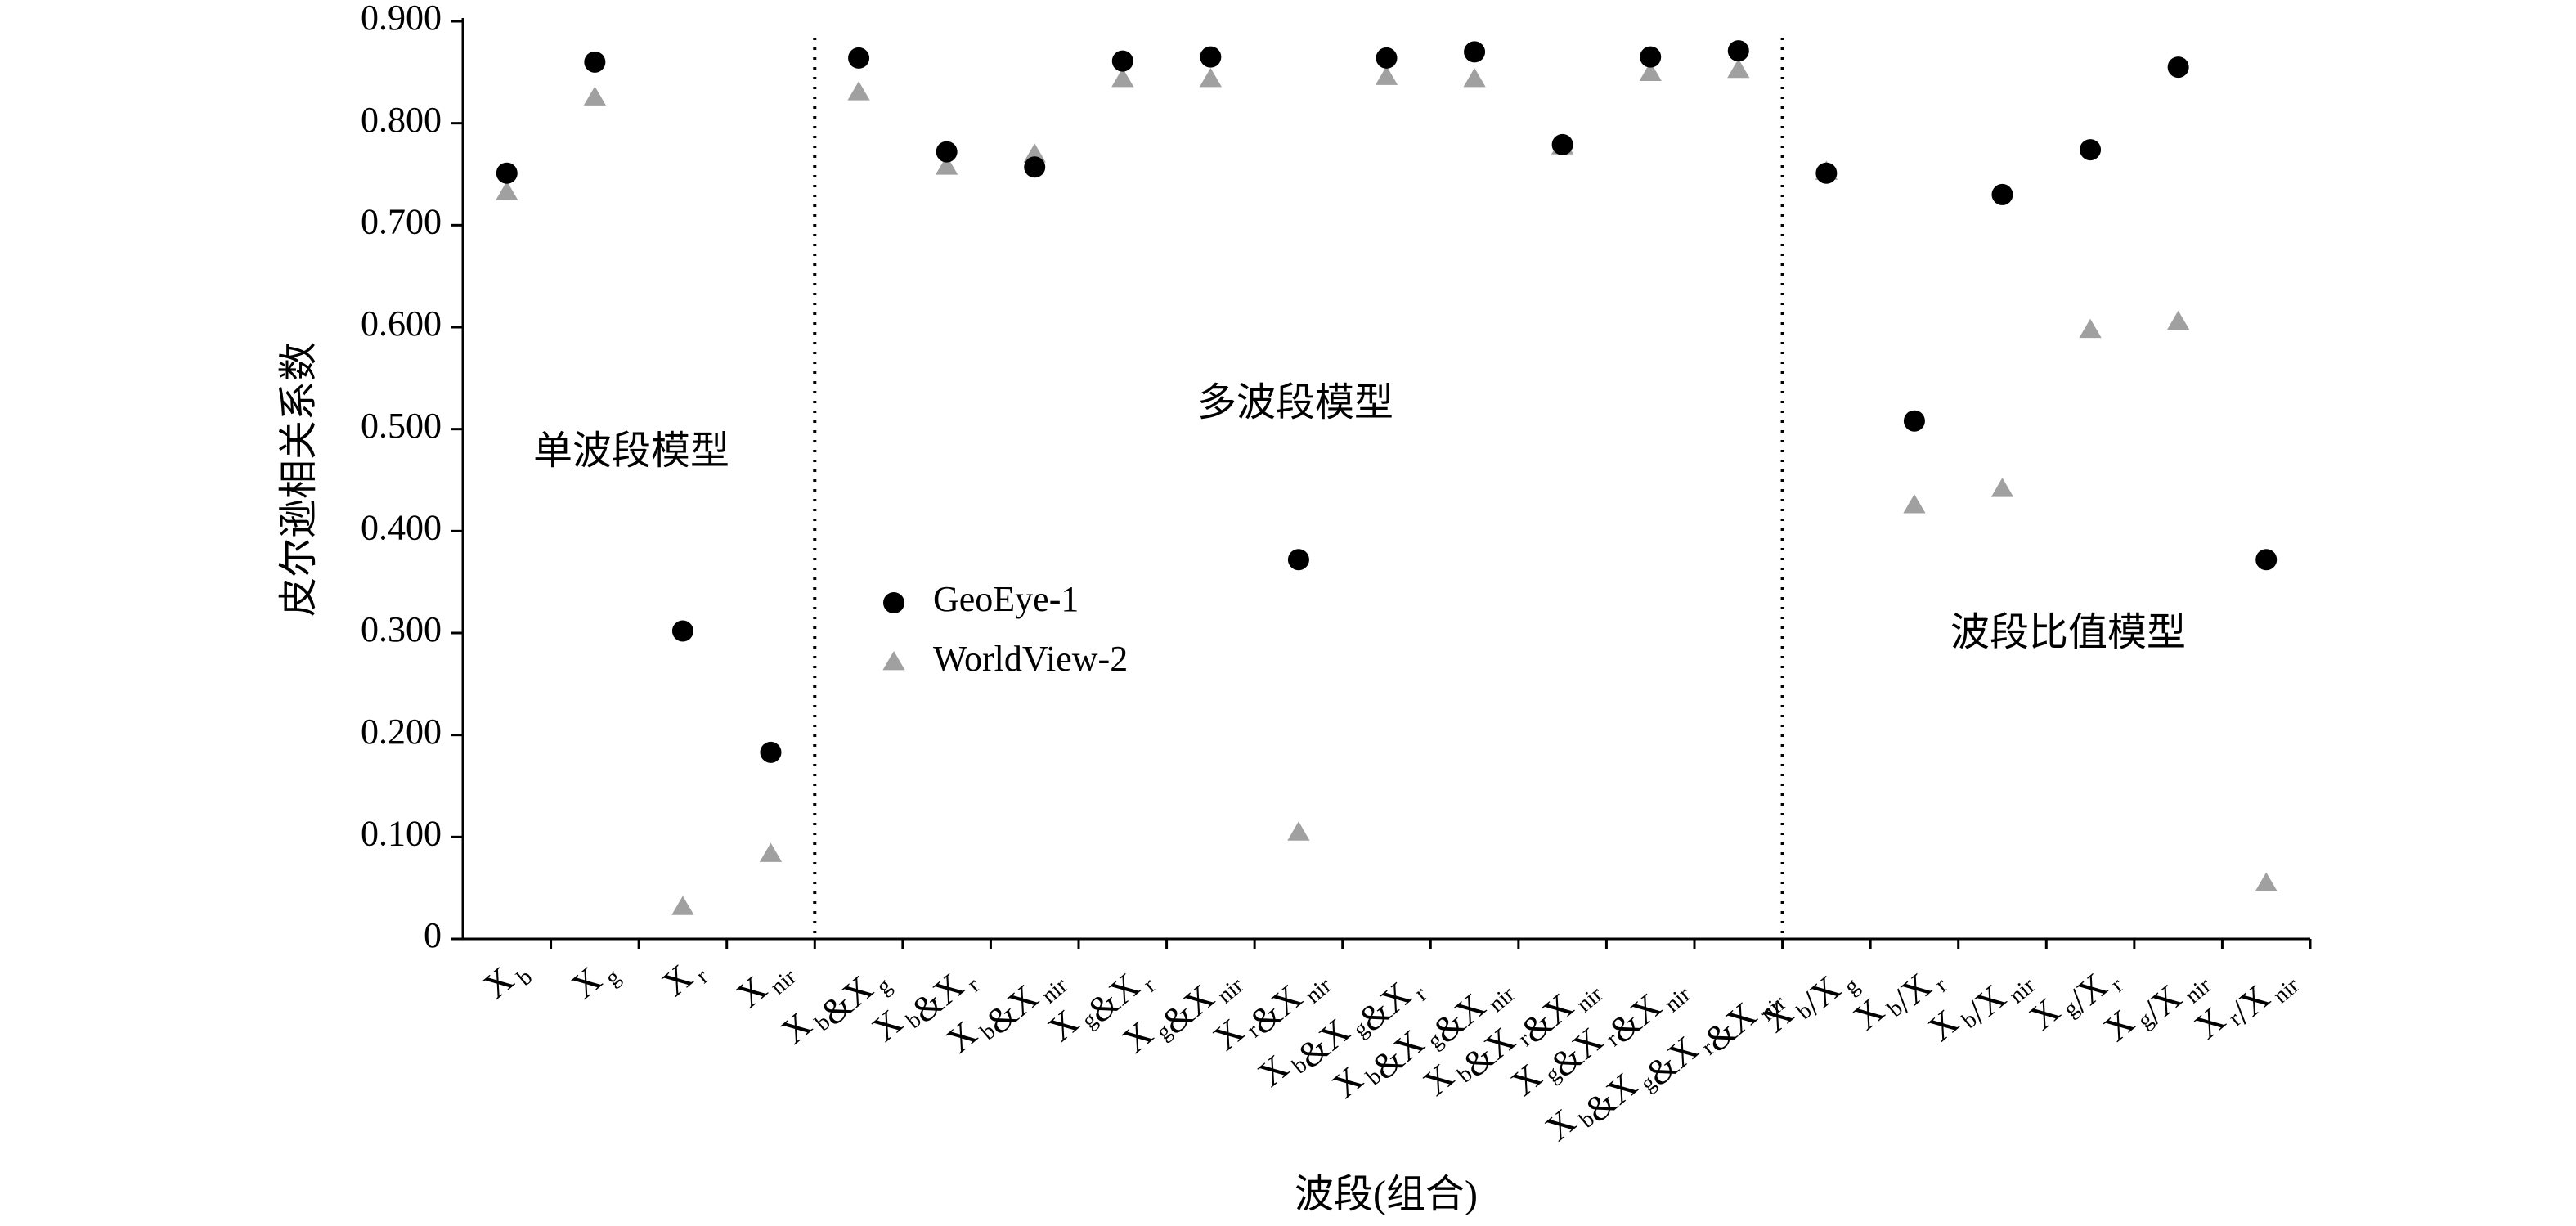 This screenshot has width=2576, height=1226. I want to click on y-tick-label: 0.200, so click(402, 732).